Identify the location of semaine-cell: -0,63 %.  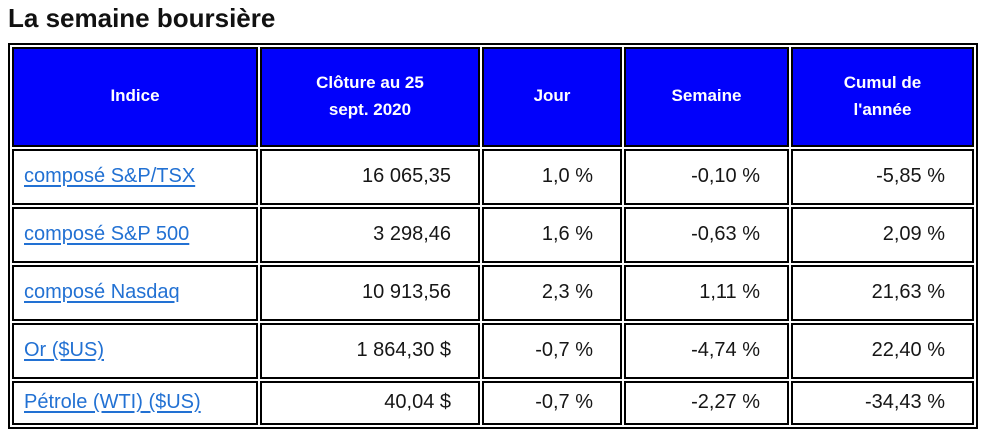
(706, 234).